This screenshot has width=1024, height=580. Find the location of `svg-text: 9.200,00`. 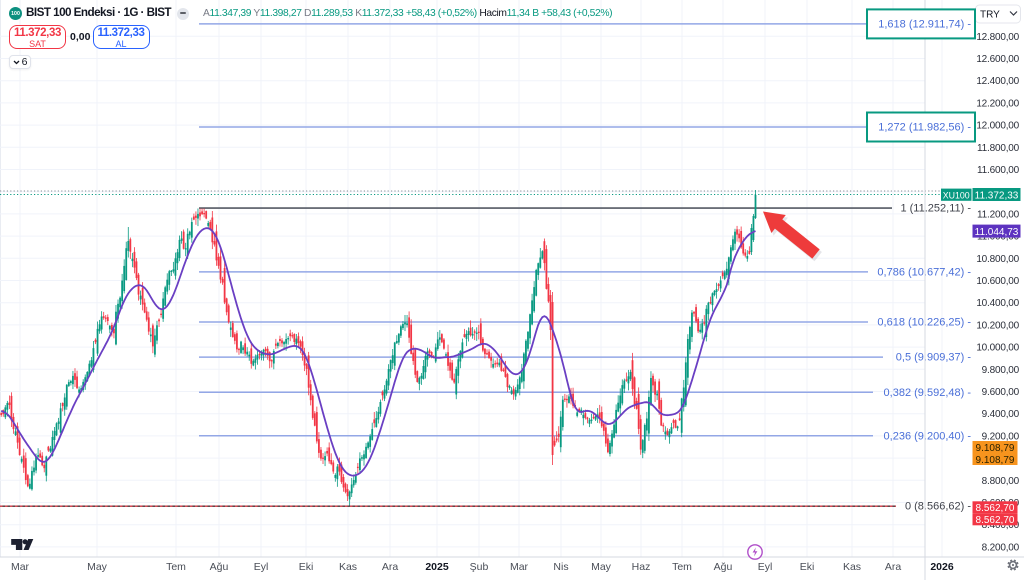

svg-text: 9.200,00 is located at coordinates (1001, 436).